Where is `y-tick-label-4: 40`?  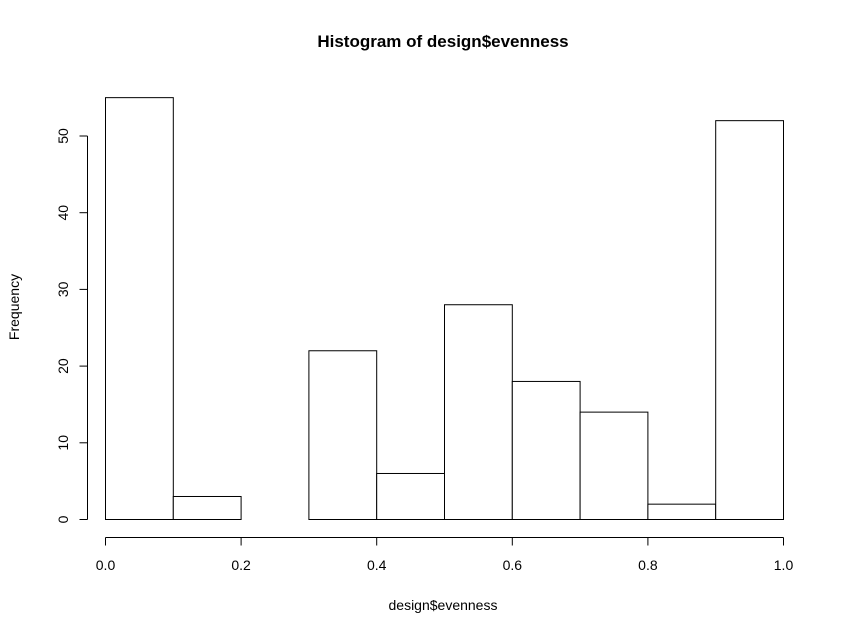
y-tick-label-4: 40 is located at coordinates (63, 213).